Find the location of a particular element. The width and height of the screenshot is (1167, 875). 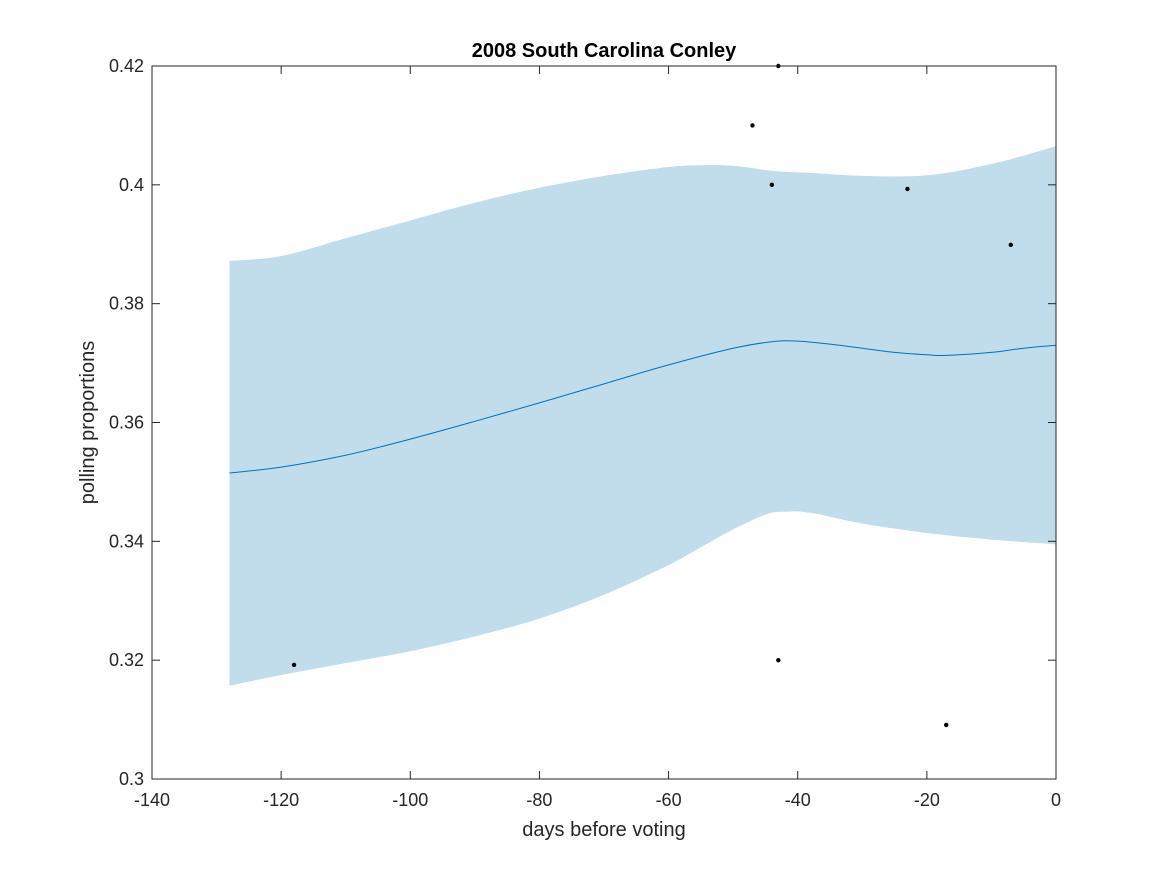

x-tick-label: -80 is located at coordinates (539, 800).